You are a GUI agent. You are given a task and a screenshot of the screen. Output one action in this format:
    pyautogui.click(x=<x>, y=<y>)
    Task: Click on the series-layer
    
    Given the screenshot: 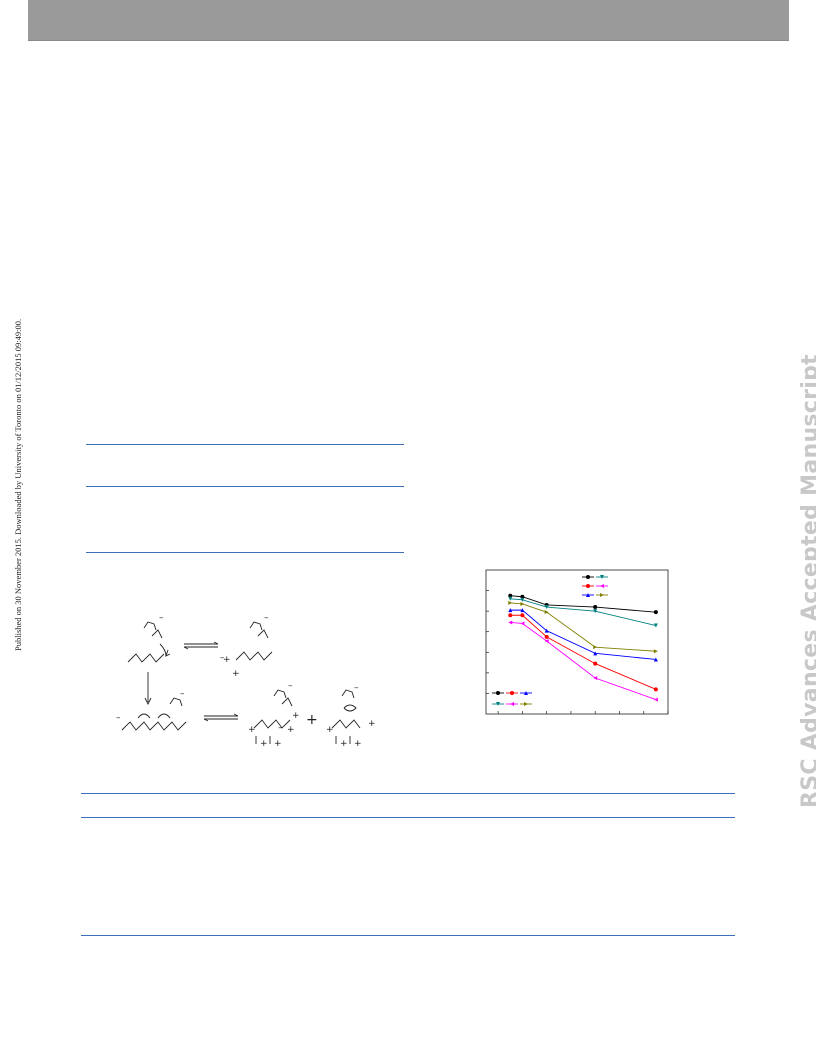 What is the action you would take?
    pyautogui.click(x=583, y=647)
    